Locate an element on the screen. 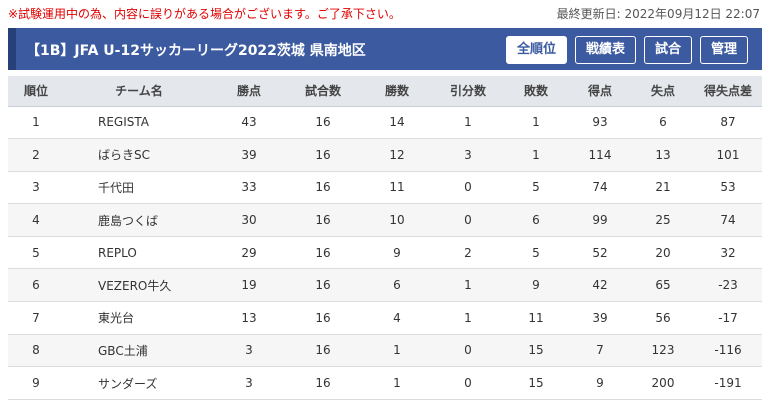 This screenshot has height=406, width=770. cell-goals-against: 123 is located at coordinates (663, 351).